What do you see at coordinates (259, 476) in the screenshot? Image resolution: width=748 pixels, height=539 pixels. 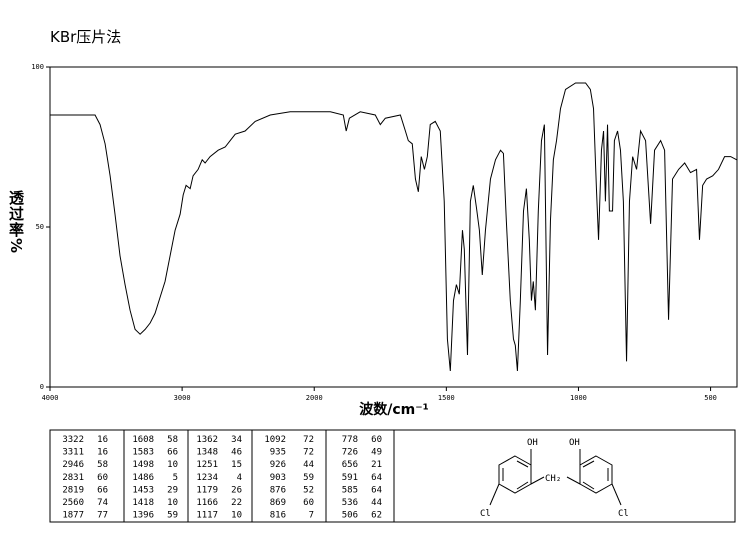 I see `table-dividers` at bounding box center [259, 476].